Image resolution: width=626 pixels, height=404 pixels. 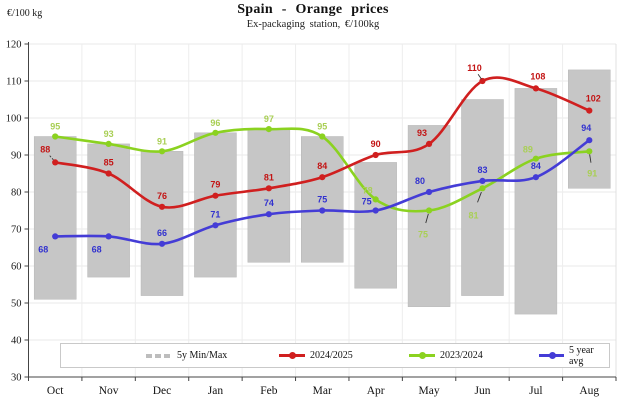 I want to click on data-label: 97, so click(x=269, y=119).